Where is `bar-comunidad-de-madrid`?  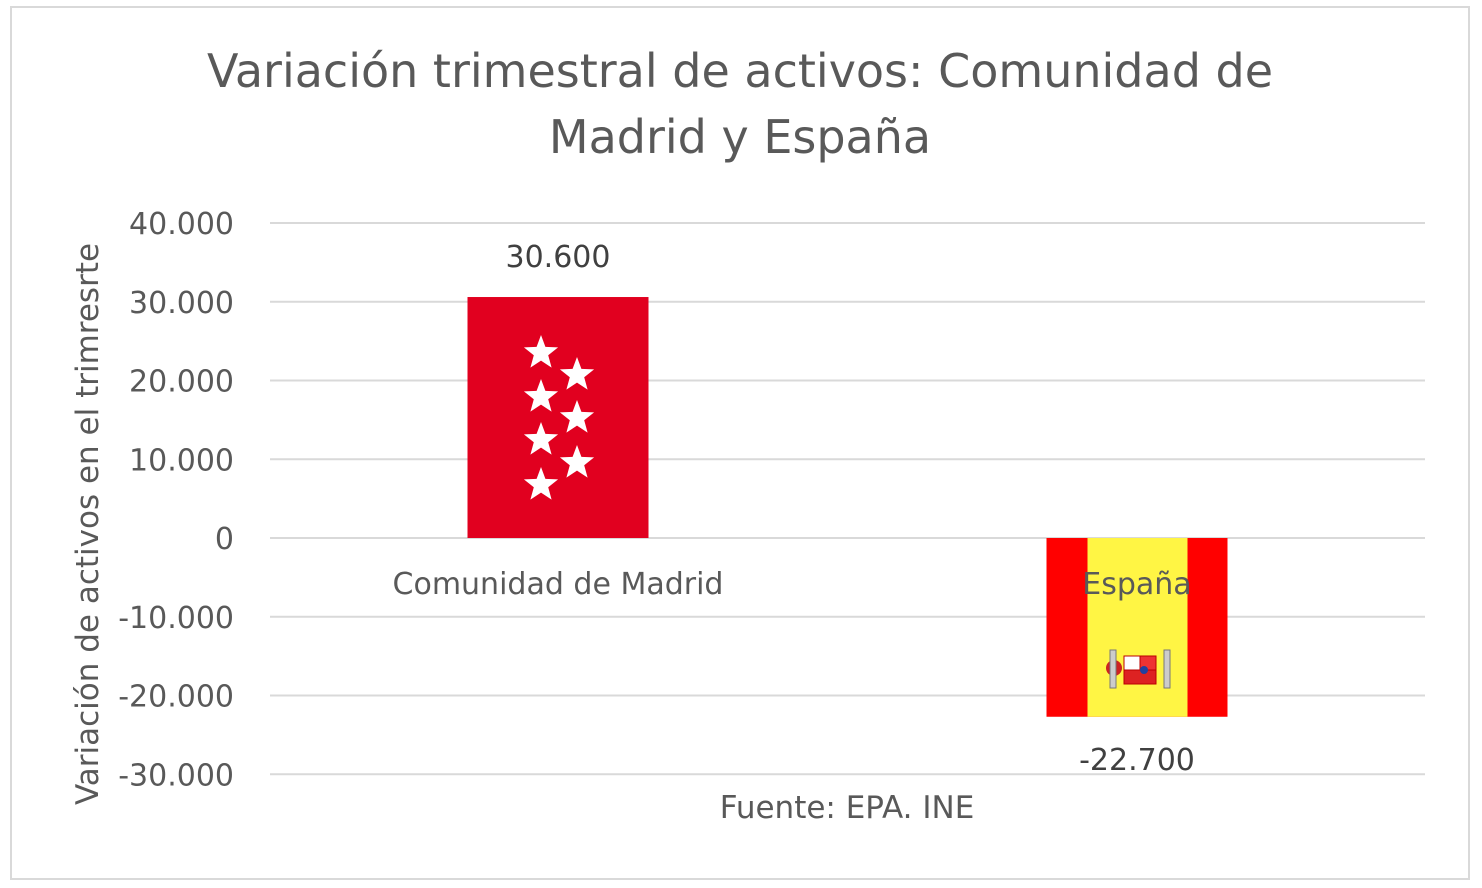
bar-comunidad-de-madrid is located at coordinates (558, 417).